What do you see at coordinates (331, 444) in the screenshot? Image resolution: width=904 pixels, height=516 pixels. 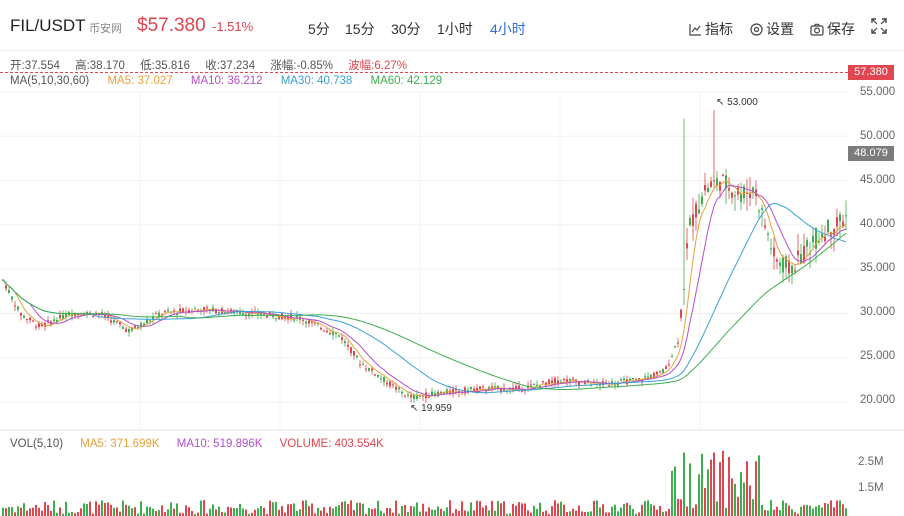 I see `volume-value: VOLUME: 403.554K` at bounding box center [331, 444].